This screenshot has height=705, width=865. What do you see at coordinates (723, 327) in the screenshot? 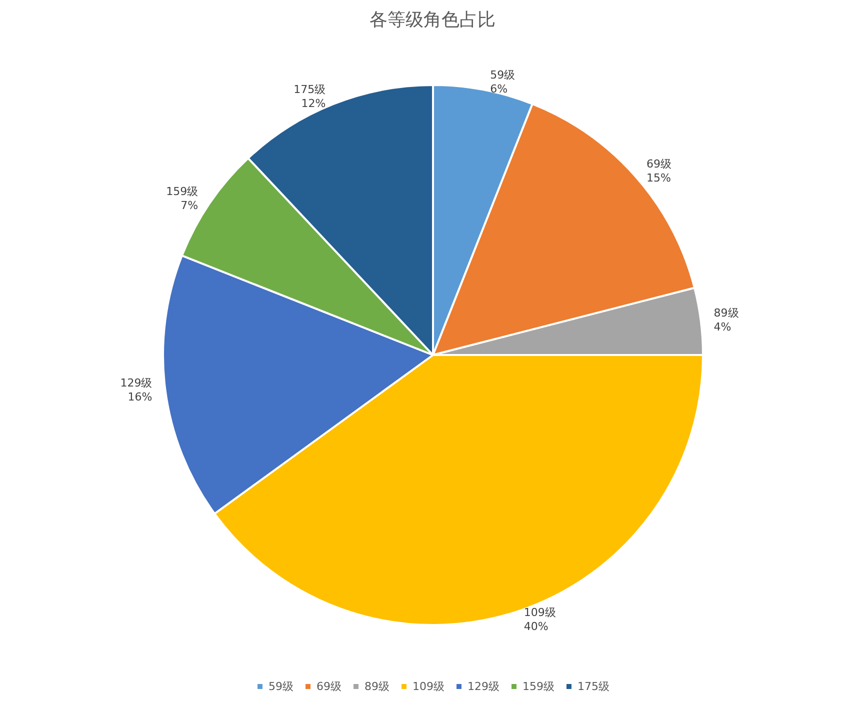
I see `data-label: 4%` at bounding box center [723, 327].